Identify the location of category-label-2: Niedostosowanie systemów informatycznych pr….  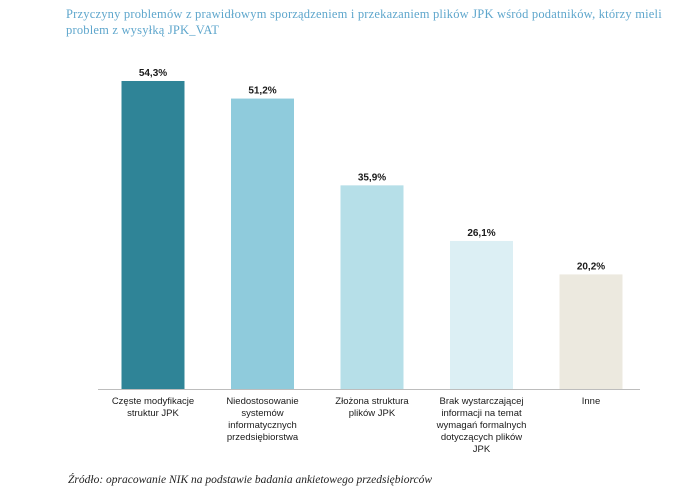
(262, 419).